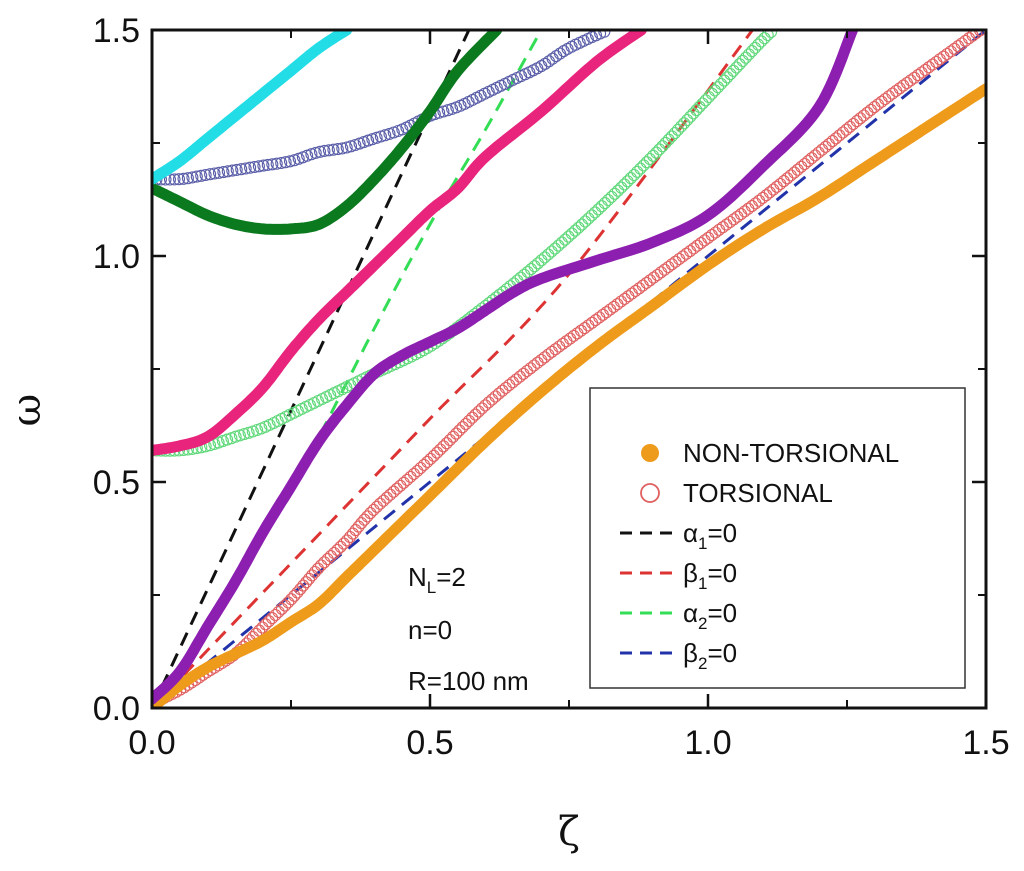 Image resolution: width=1024 pixels, height=871 pixels. Describe the element at coordinates (710, 615) in the screenshot. I see `legend-label: α2=0` at that location.